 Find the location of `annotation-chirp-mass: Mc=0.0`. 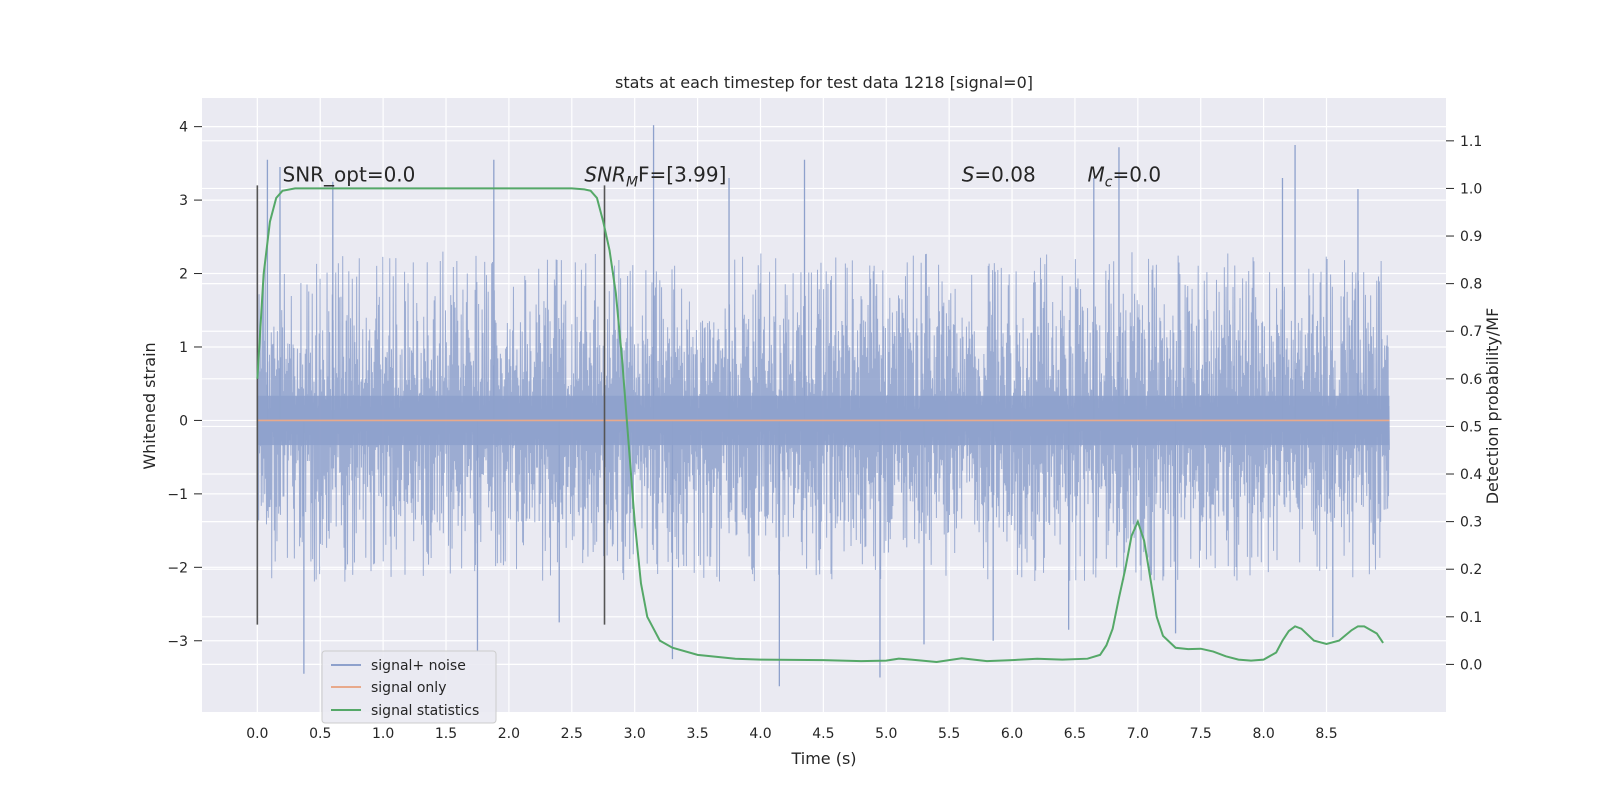

annotation-chirp-mass: Mc=0.0 is located at coordinates (1125, 176).